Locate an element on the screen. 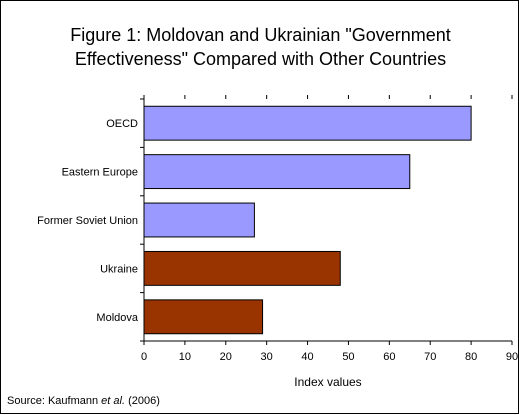 Image resolution: width=519 pixels, height=415 pixels. x-tick-label: 20 is located at coordinates (226, 357).